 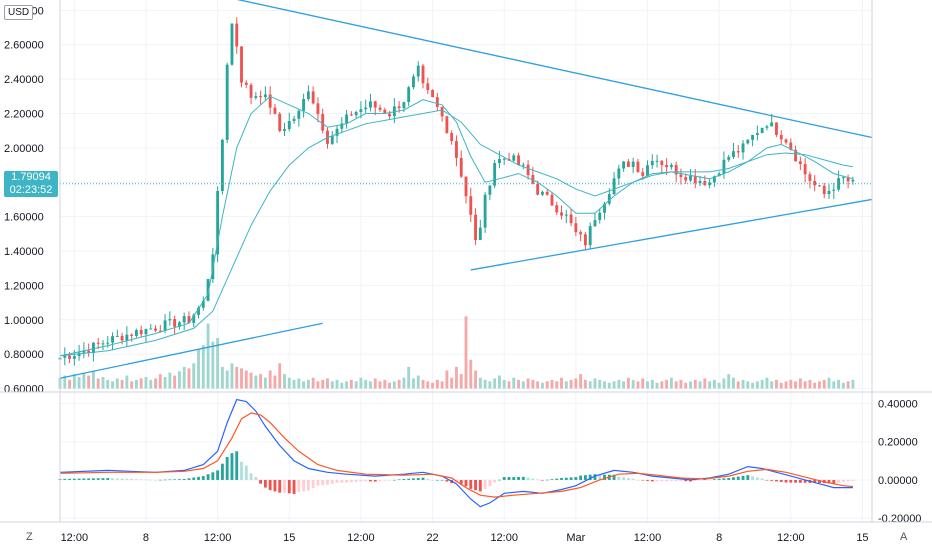 What do you see at coordinates (24, 252) in the screenshot?
I see `price-tick-label: 1.40000` at bounding box center [24, 252].